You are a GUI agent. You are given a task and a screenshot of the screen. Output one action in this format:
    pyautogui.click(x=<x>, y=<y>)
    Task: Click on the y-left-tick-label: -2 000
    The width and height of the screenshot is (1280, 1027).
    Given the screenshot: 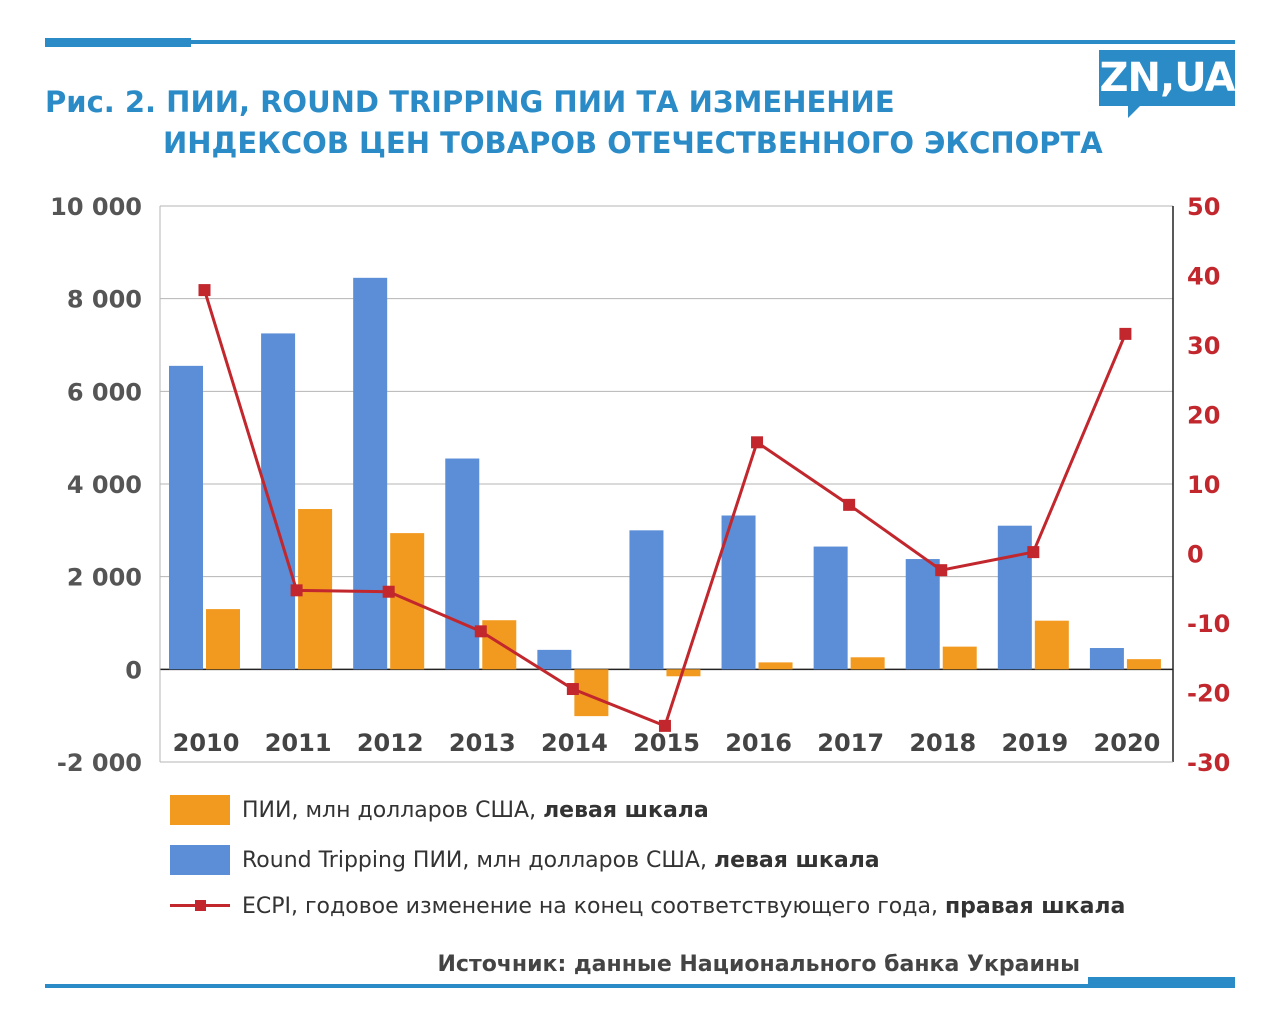 What is the action you would take?
    pyautogui.click(x=99, y=763)
    